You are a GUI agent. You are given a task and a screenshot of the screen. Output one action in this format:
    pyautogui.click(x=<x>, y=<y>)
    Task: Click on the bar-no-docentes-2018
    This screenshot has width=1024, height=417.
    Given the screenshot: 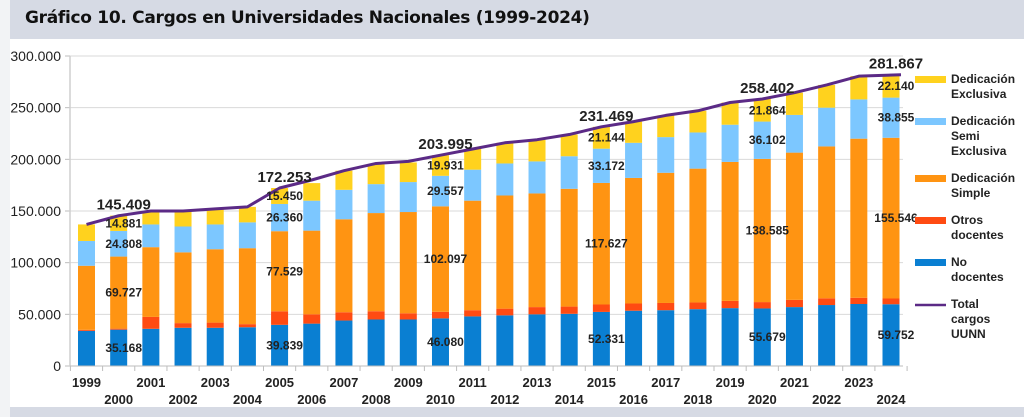 What is the action you would take?
    pyautogui.click(x=698, y=337)
    